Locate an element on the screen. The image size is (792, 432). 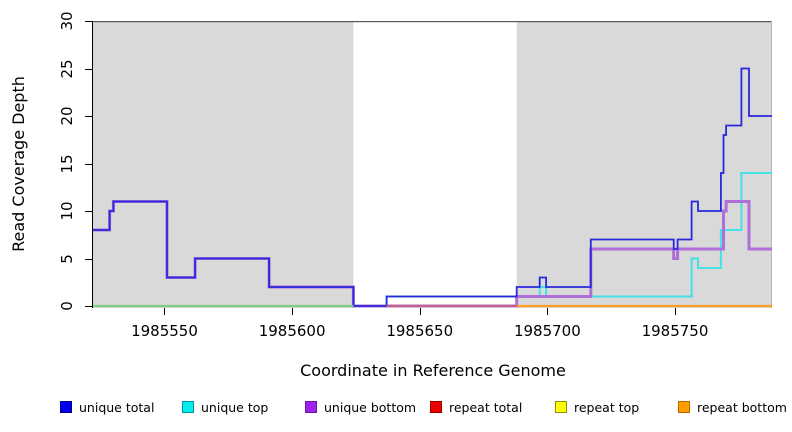
y-tick-label-25: 25 is located at coordinates (67, 68).